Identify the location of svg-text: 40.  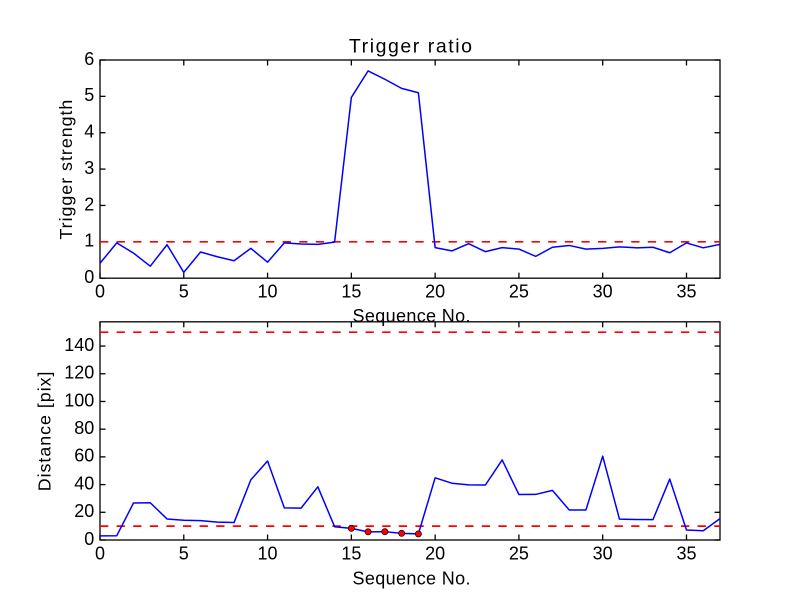
(84, 483).